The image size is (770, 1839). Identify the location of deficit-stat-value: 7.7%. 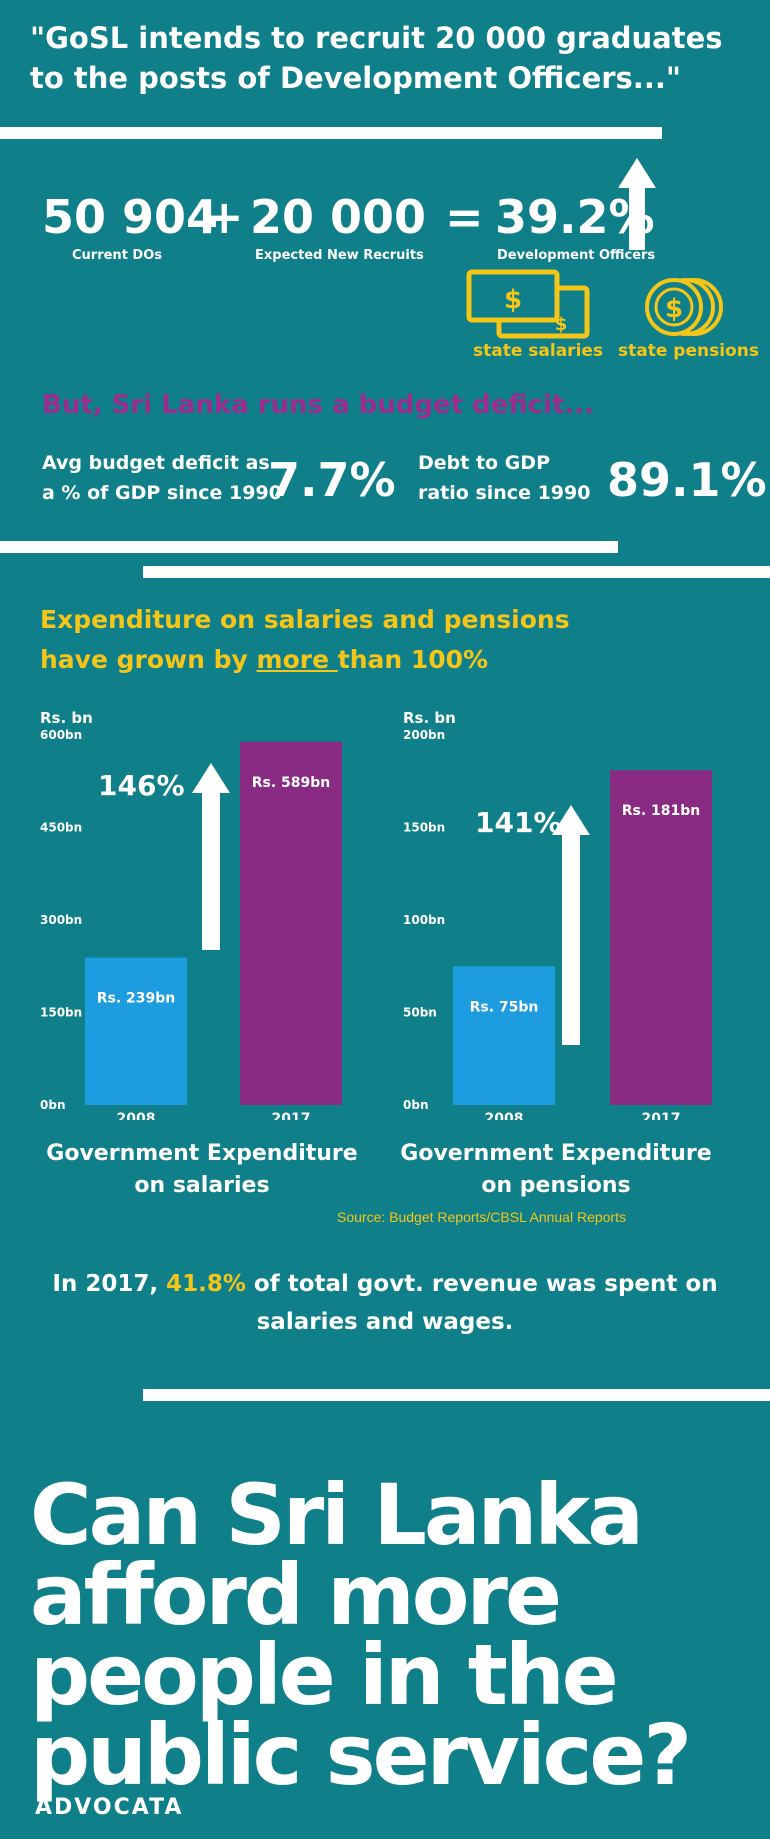
(332, 480).